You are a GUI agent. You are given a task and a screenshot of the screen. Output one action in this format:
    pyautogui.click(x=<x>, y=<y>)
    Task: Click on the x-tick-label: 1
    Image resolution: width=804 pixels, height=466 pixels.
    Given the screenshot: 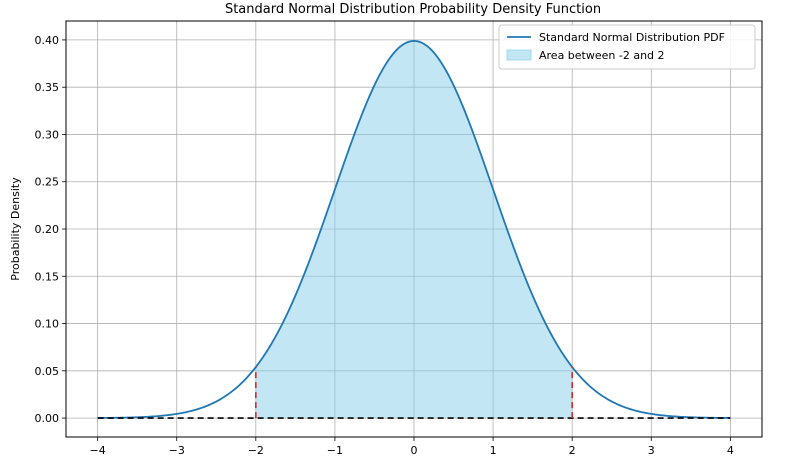 What is the action you would take?
    pyautogui.click(x=493, y=450)
    